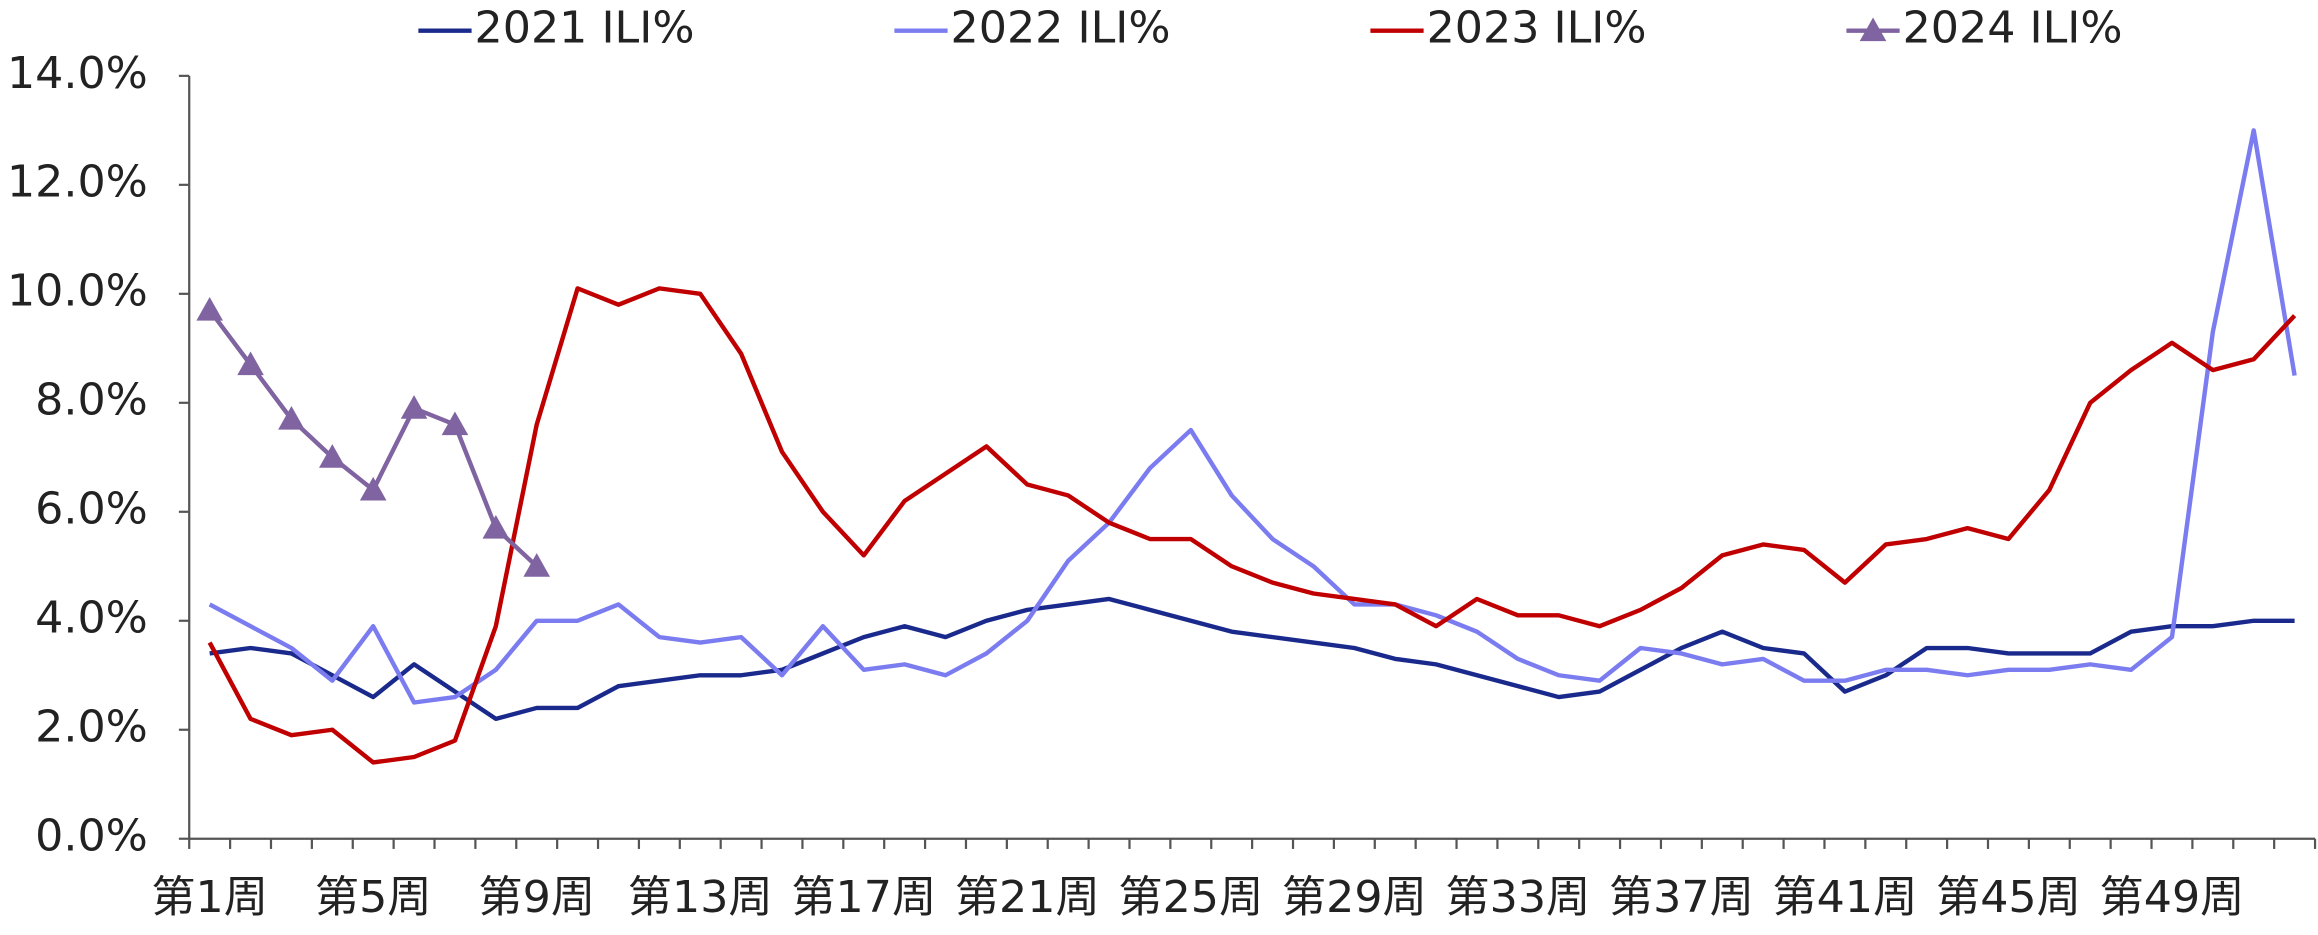  I want to click on x-tick-label: 第37周, so click(1681, 897).